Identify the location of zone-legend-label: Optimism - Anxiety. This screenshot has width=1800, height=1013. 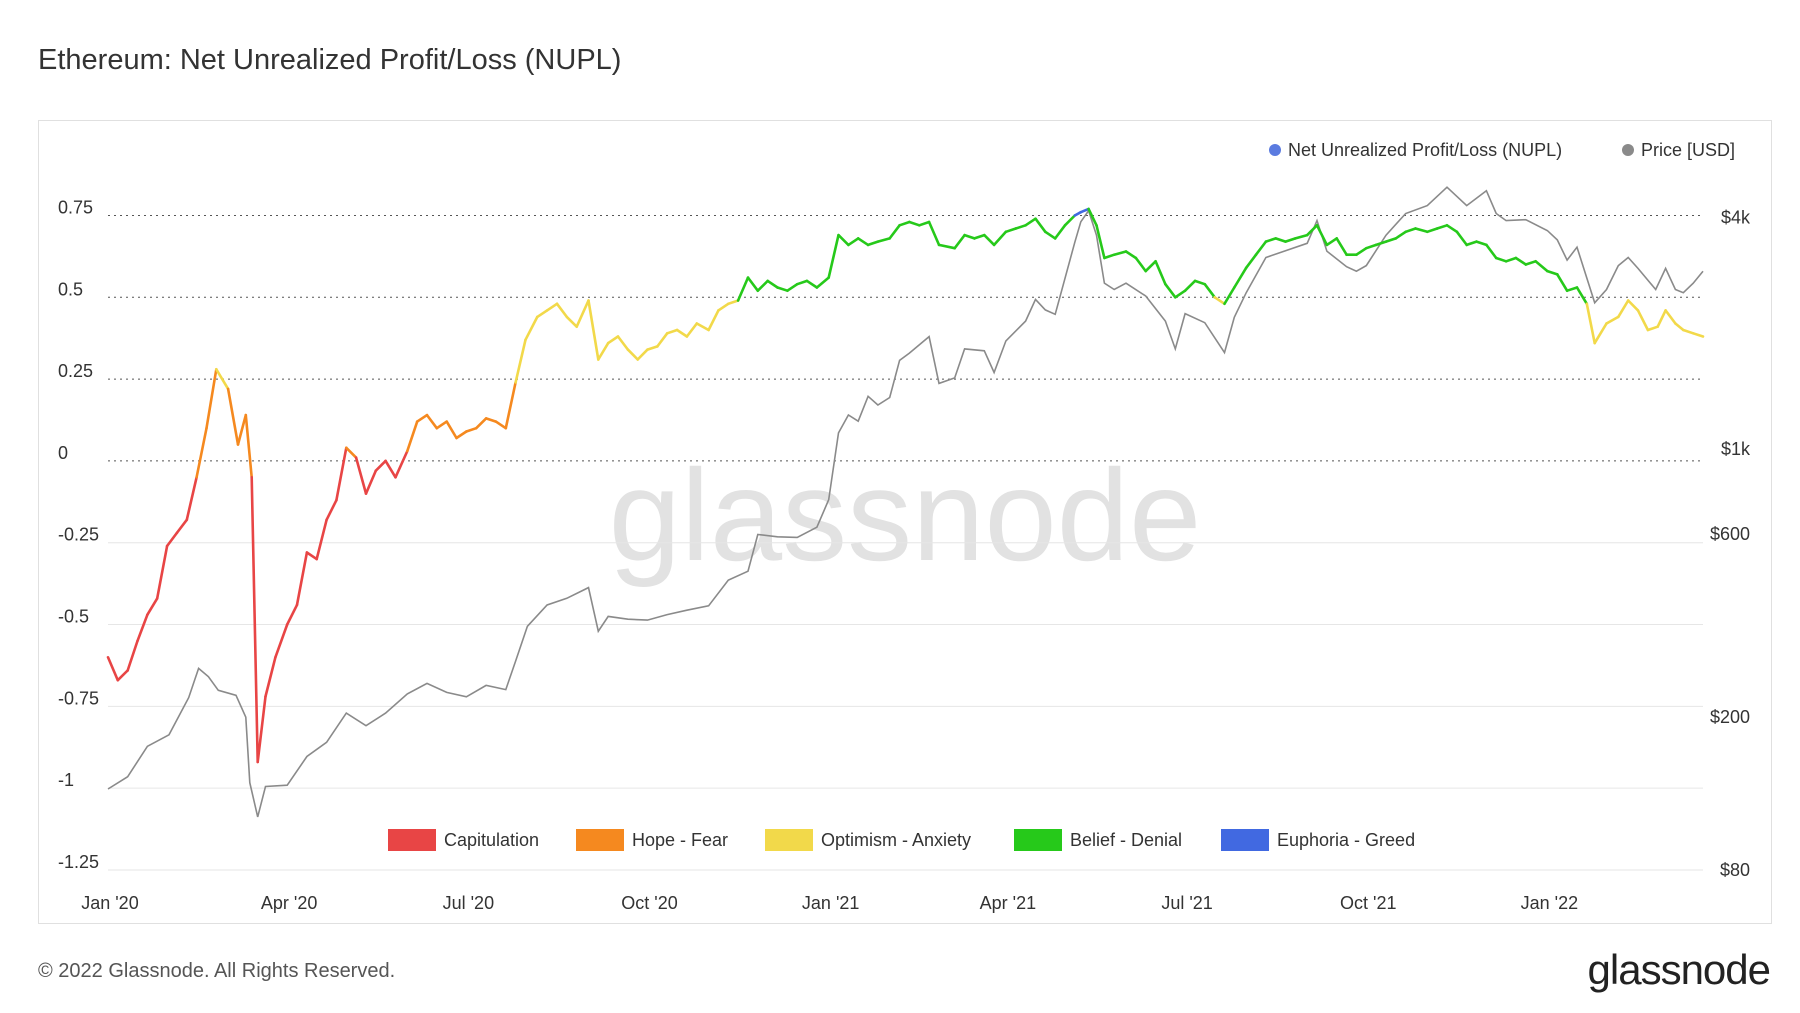
(896, 840).